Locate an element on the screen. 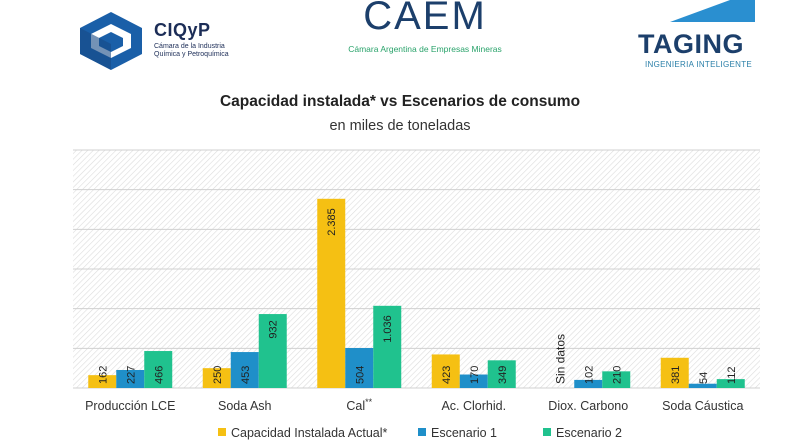 This screenshot has width=800, height=445. value-label-1-2: 250 is located at coordinates (218, 375).